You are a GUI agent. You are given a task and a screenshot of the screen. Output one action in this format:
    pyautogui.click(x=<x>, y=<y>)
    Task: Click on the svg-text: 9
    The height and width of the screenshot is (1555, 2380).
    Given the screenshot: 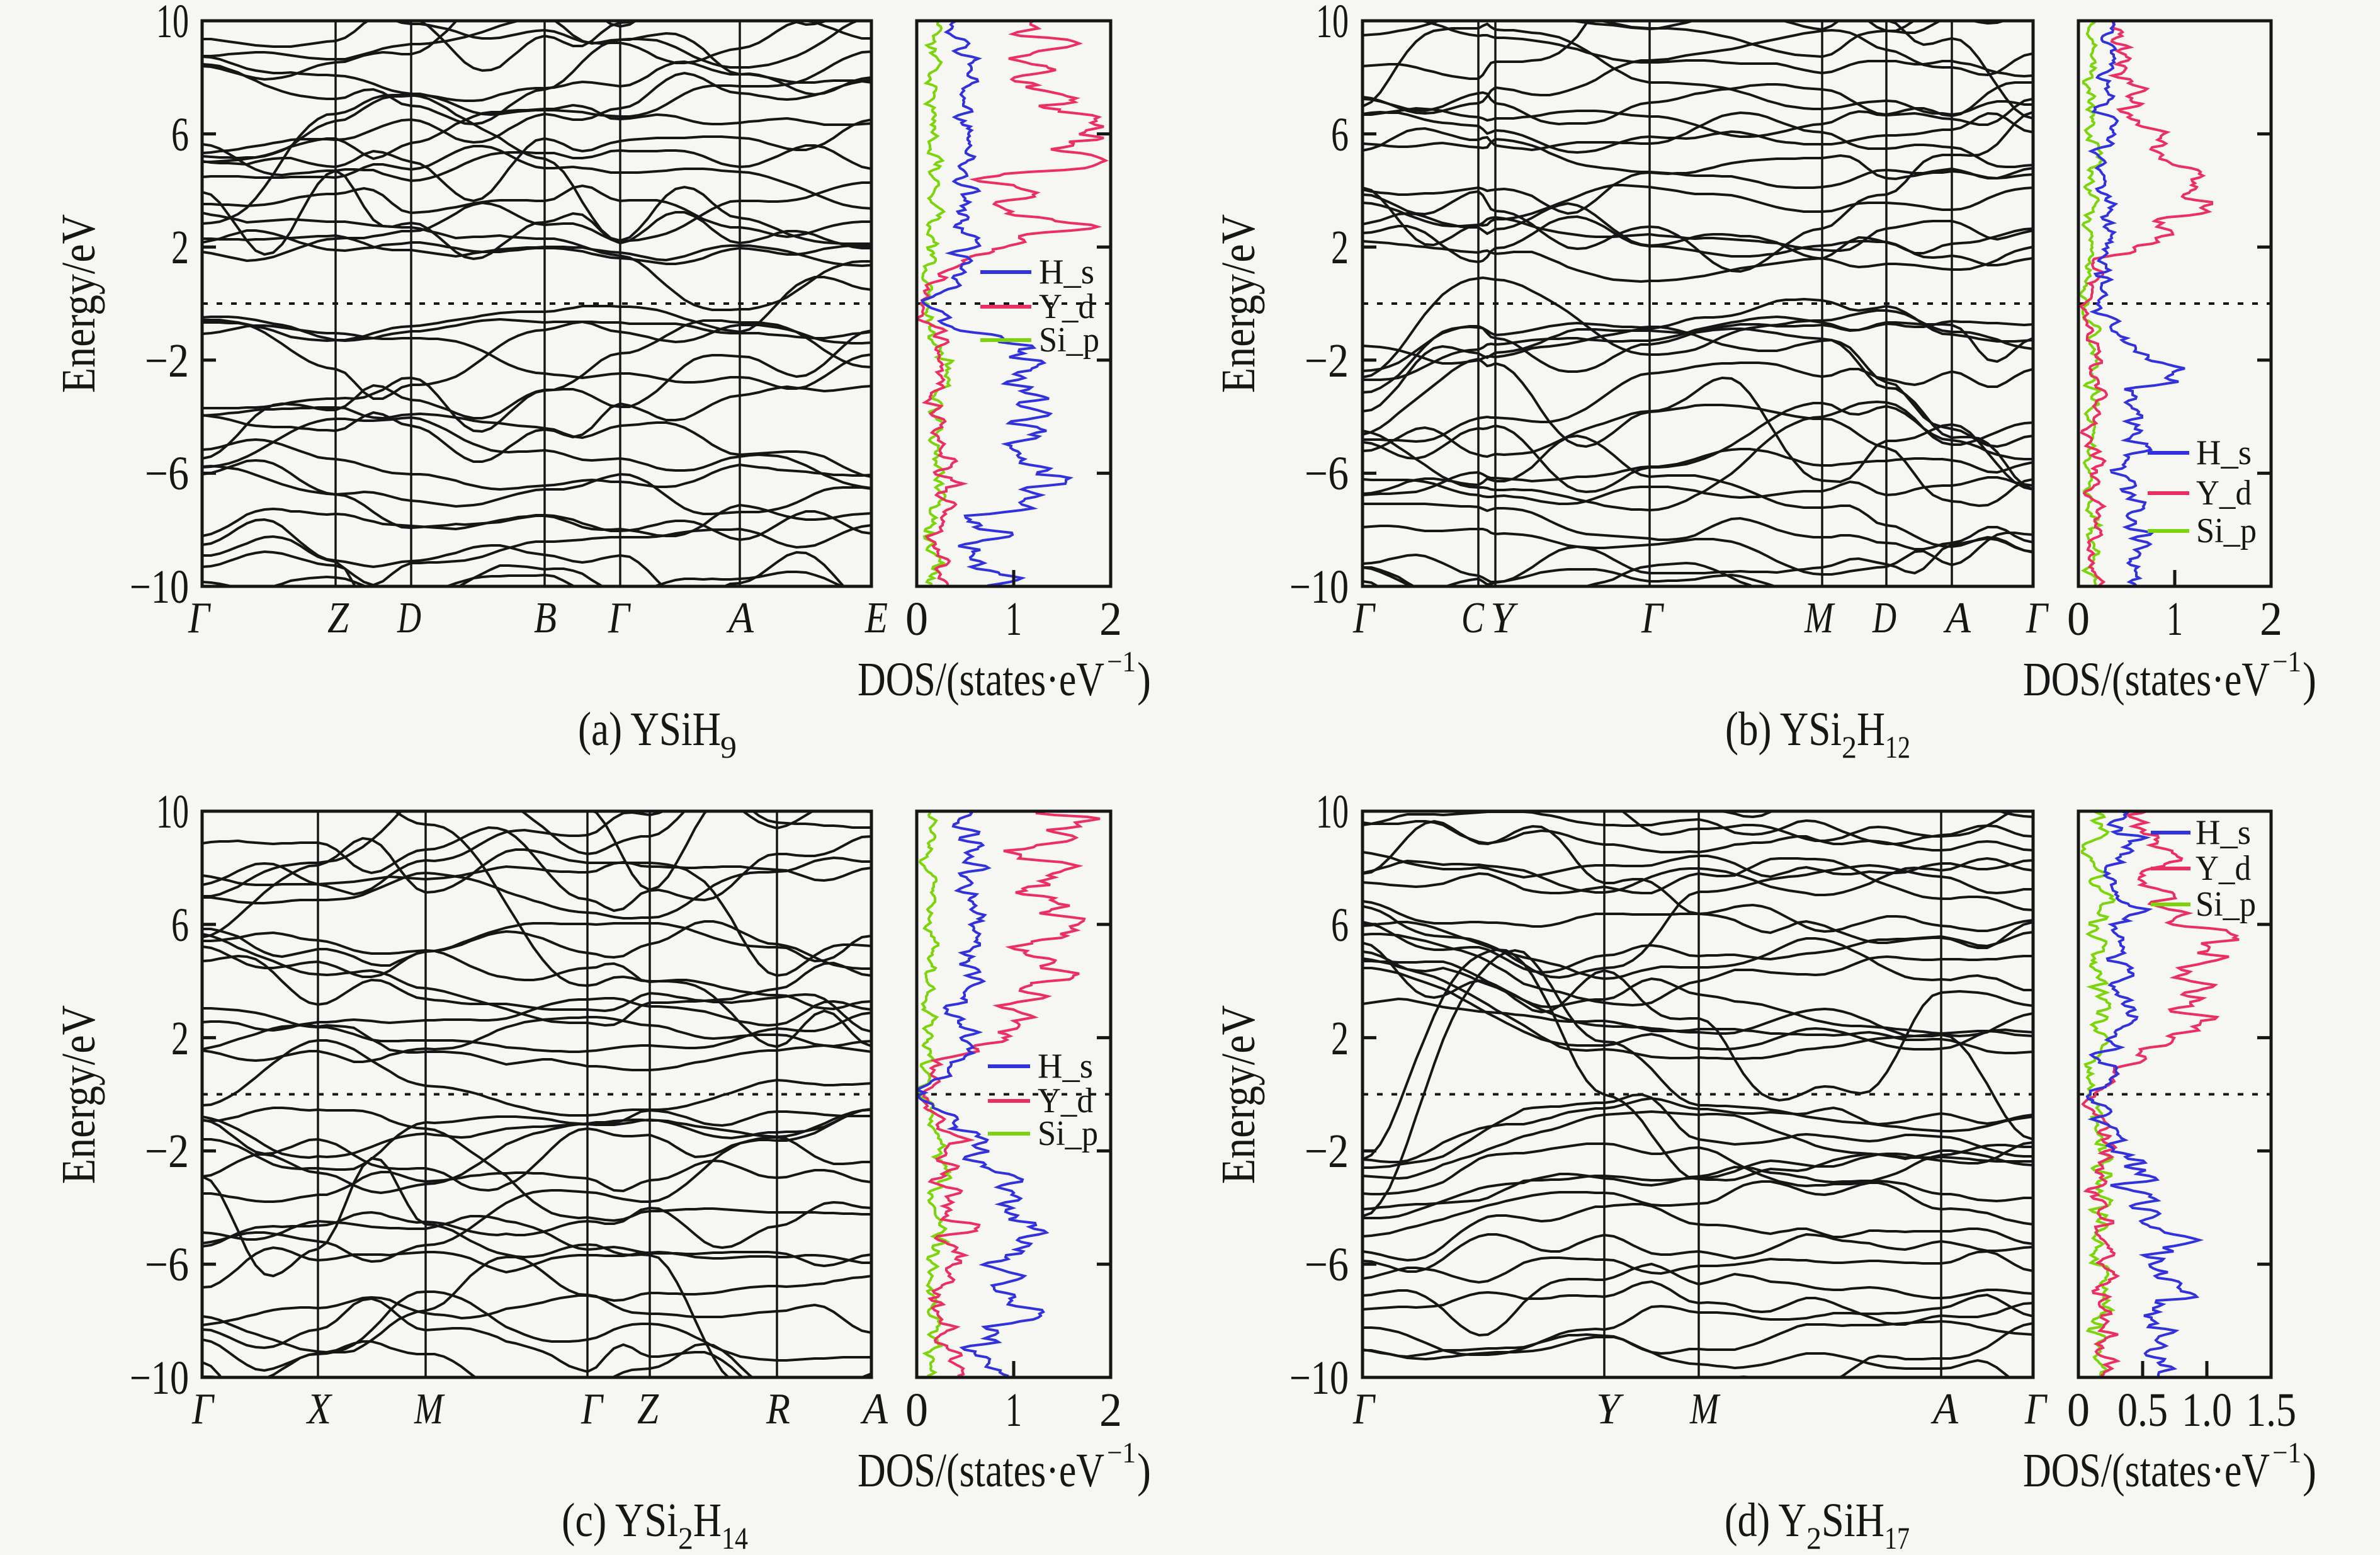 What is the action you would take?
    pyautogui.click(x=728, y=747)
    